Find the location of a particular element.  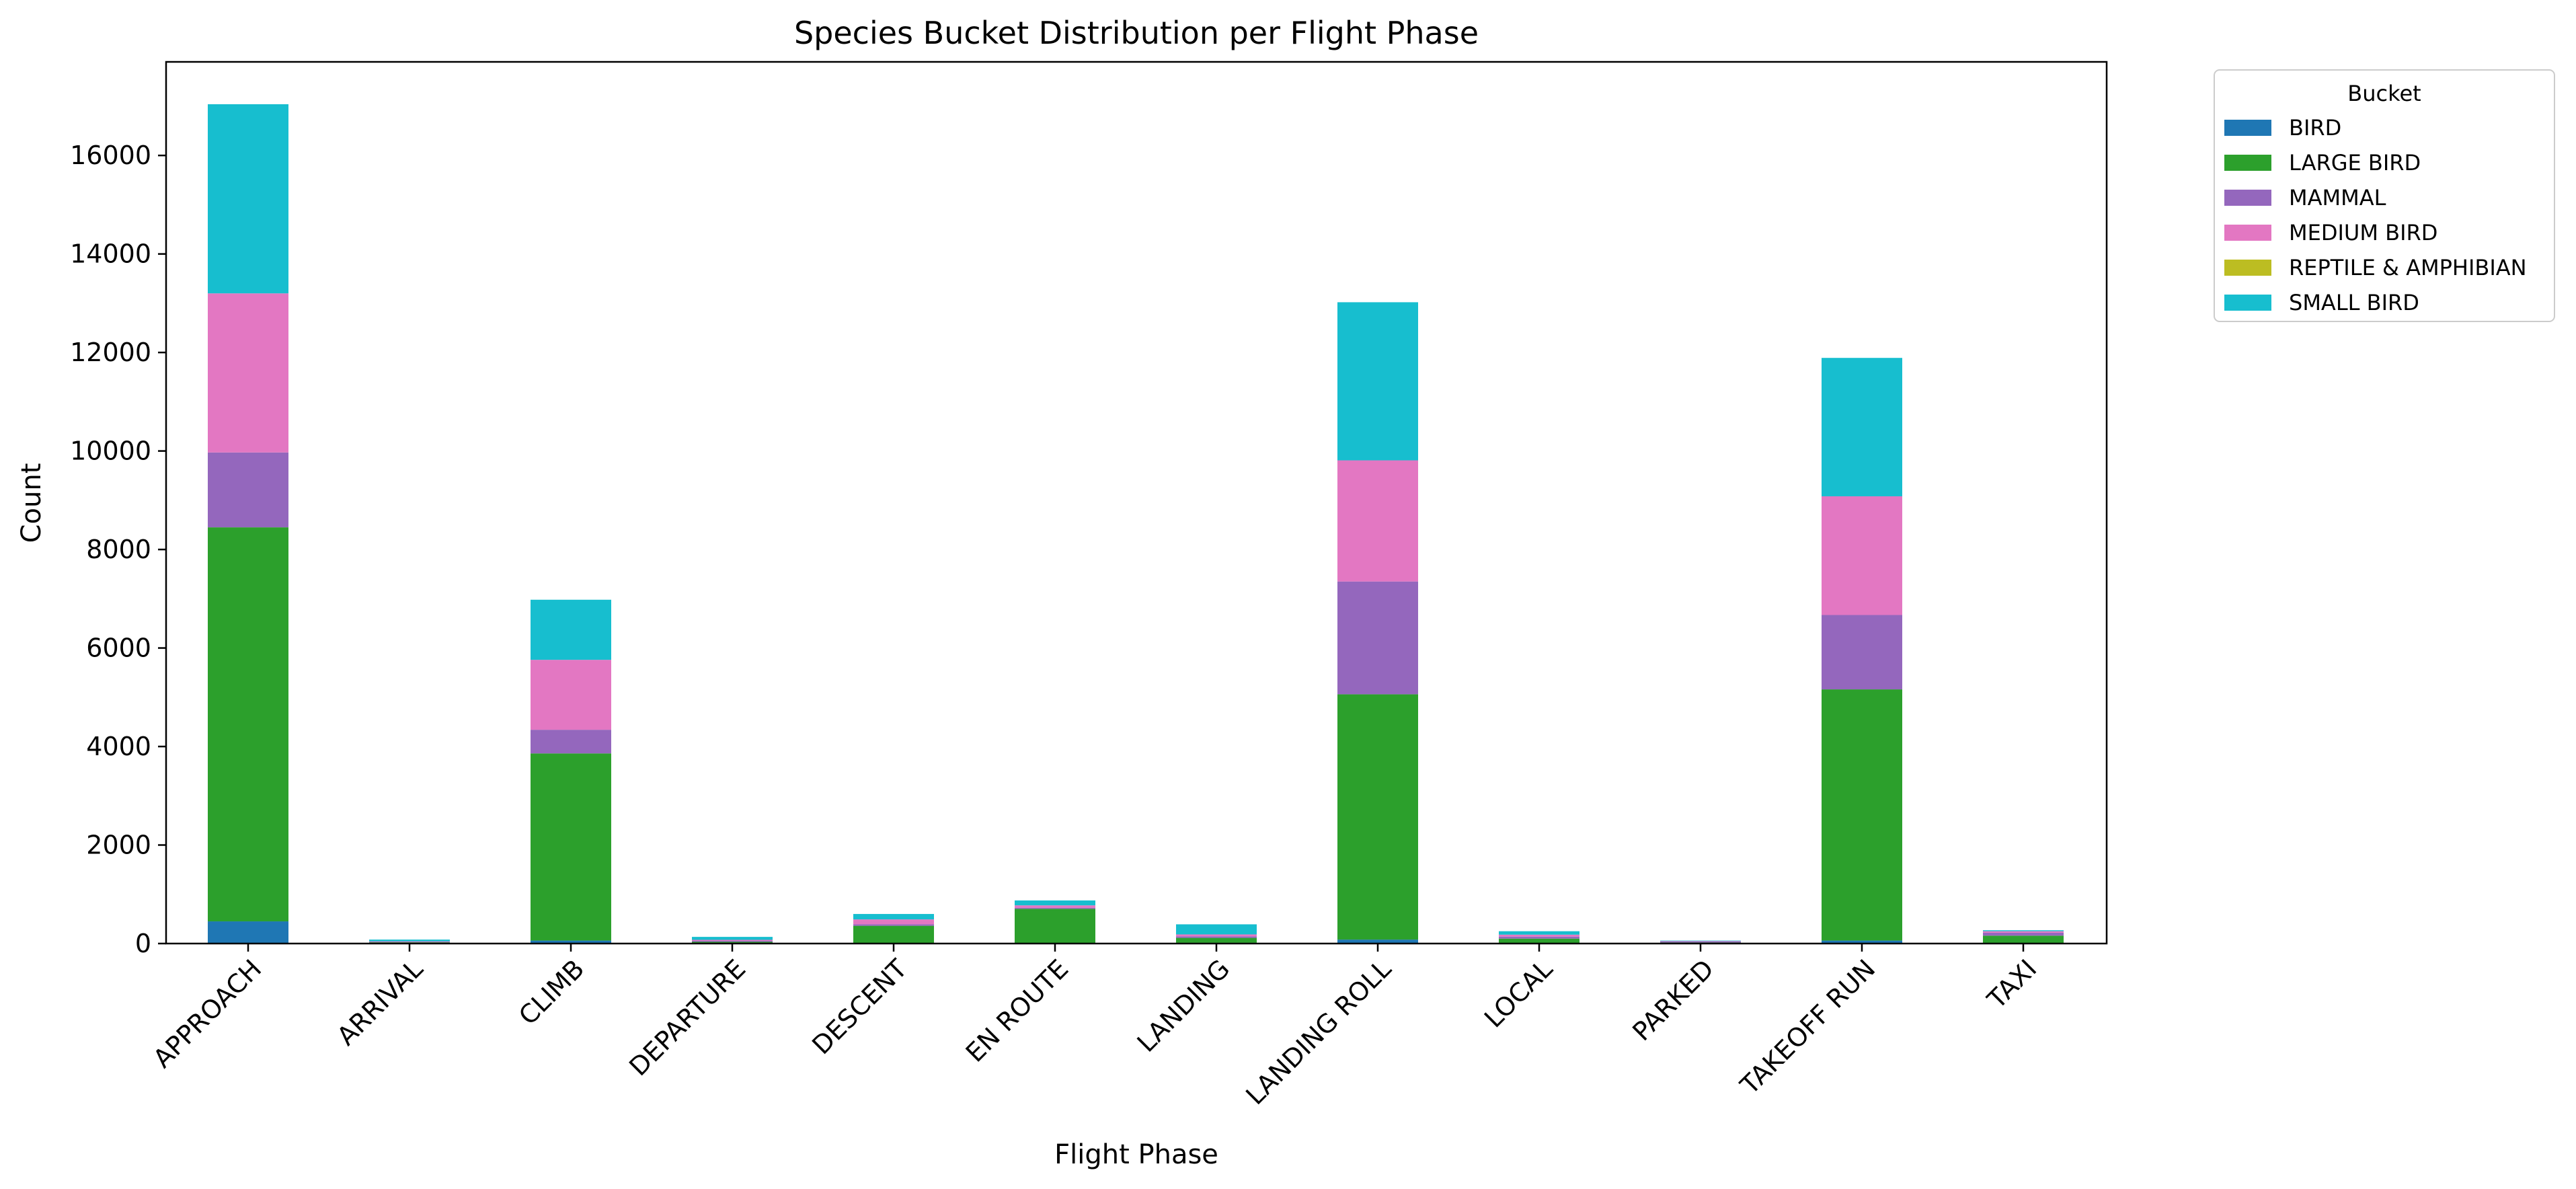

x-tick-label: TAXI is located at coordinates (2012, 985).